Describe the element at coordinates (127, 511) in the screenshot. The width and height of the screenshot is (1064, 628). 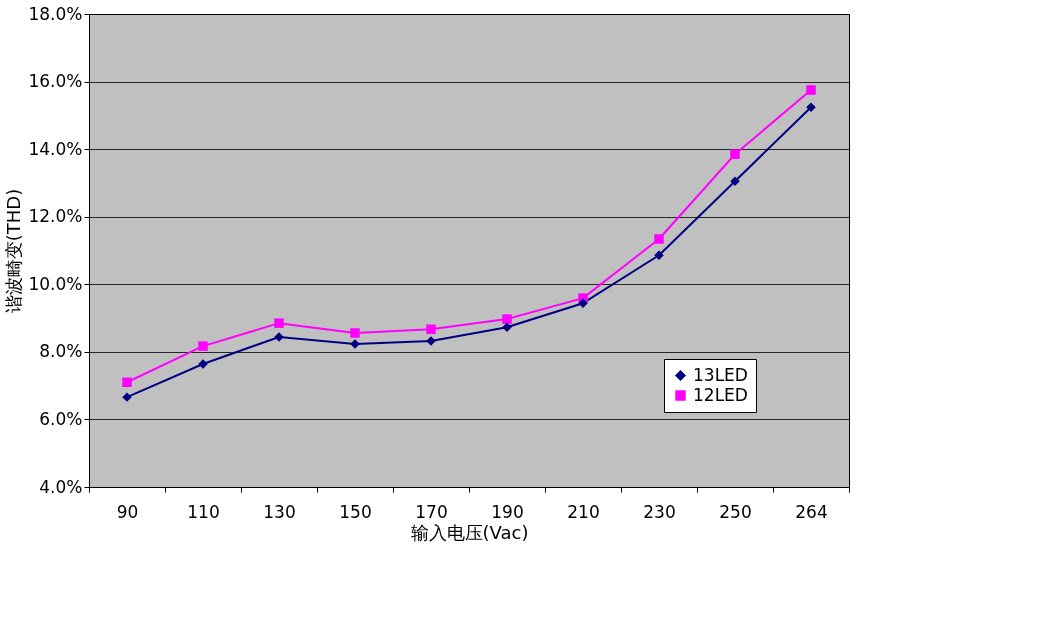
I see `x-tick-label: 90` at that location.